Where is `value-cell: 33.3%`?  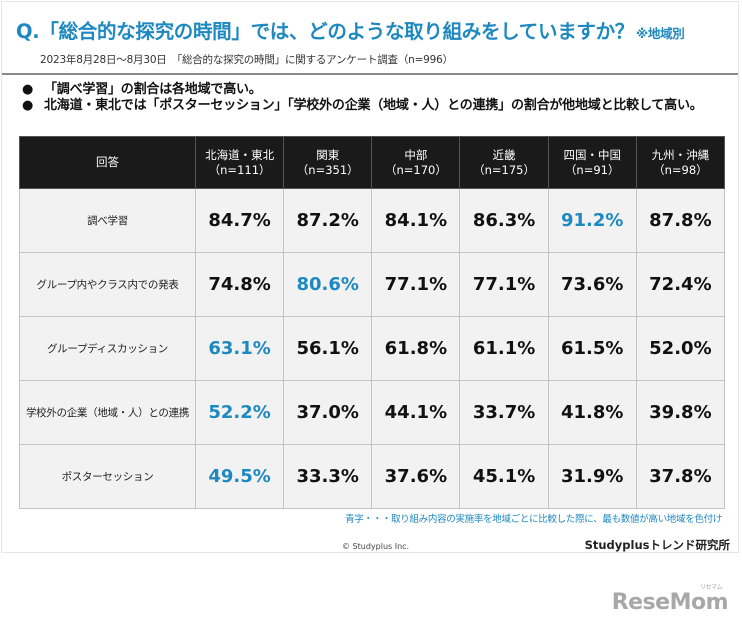 value-cell: 33.3% is located at coordinates (328, 476).